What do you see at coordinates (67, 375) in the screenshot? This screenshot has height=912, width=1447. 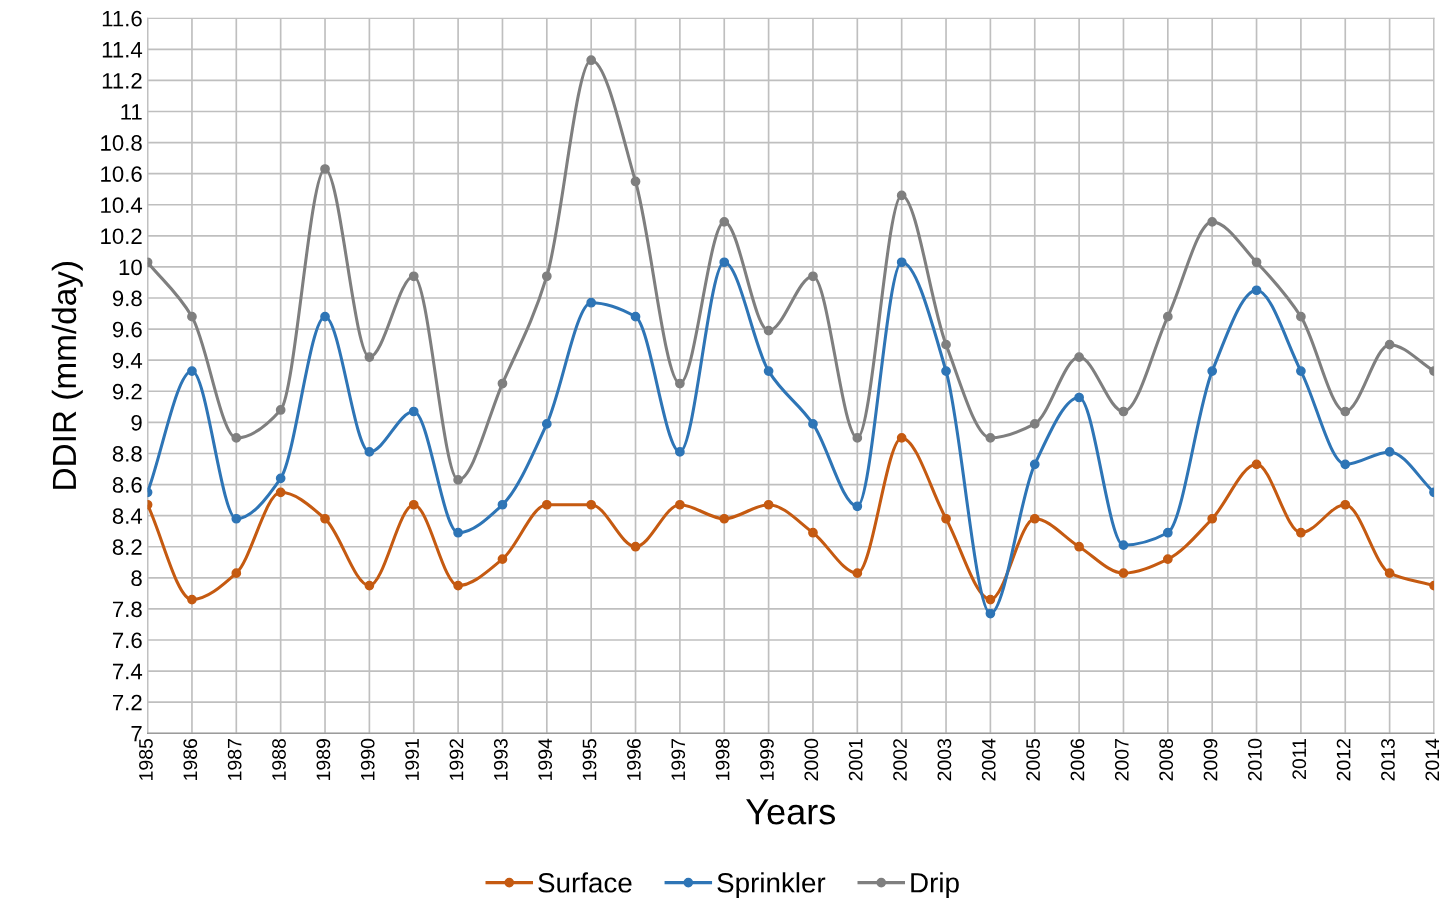 I see `y-axis-title: DDIR (mm/day)` at bounding box center [67, 375].